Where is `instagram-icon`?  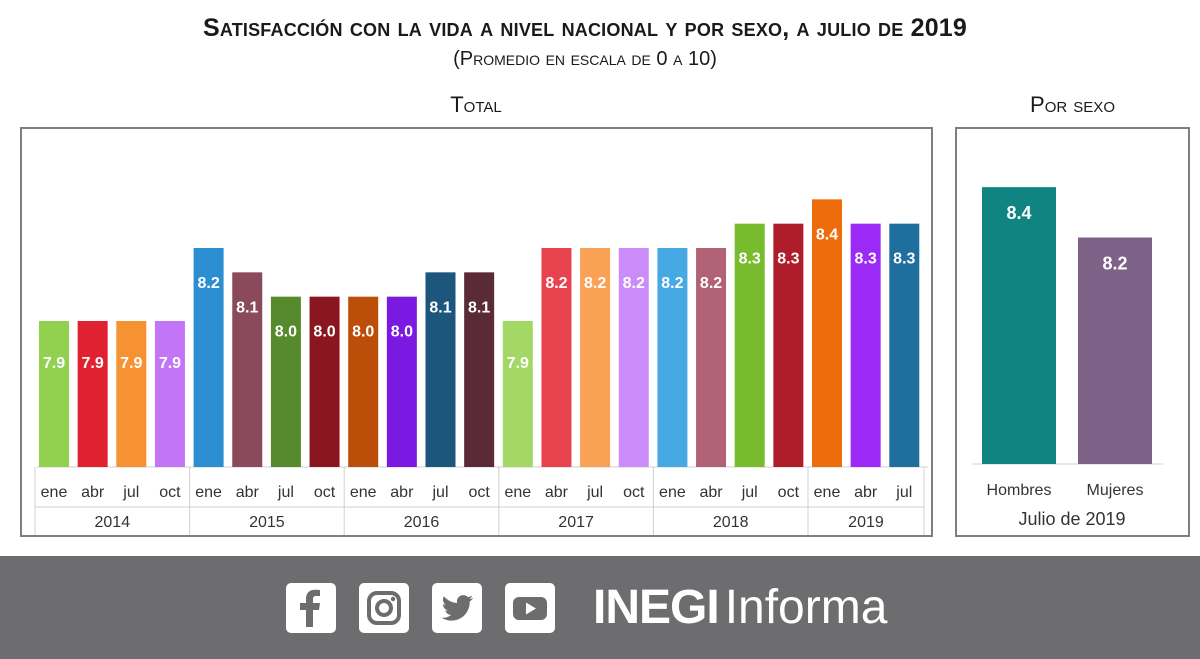
instagram-icon is located at coordinates (384, 608).